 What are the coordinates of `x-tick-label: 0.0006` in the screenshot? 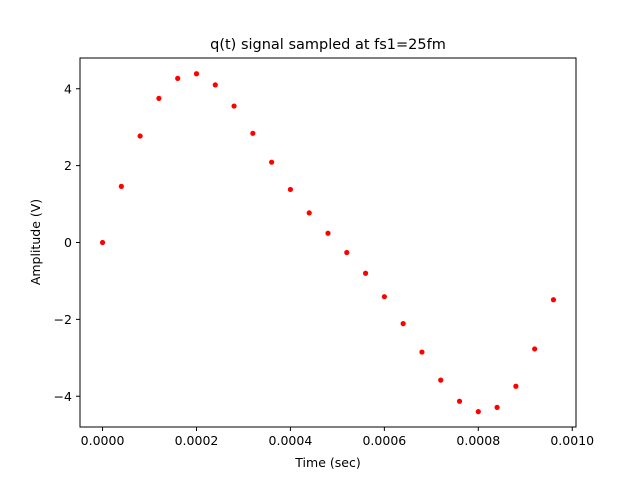 It's located at (384, 440).